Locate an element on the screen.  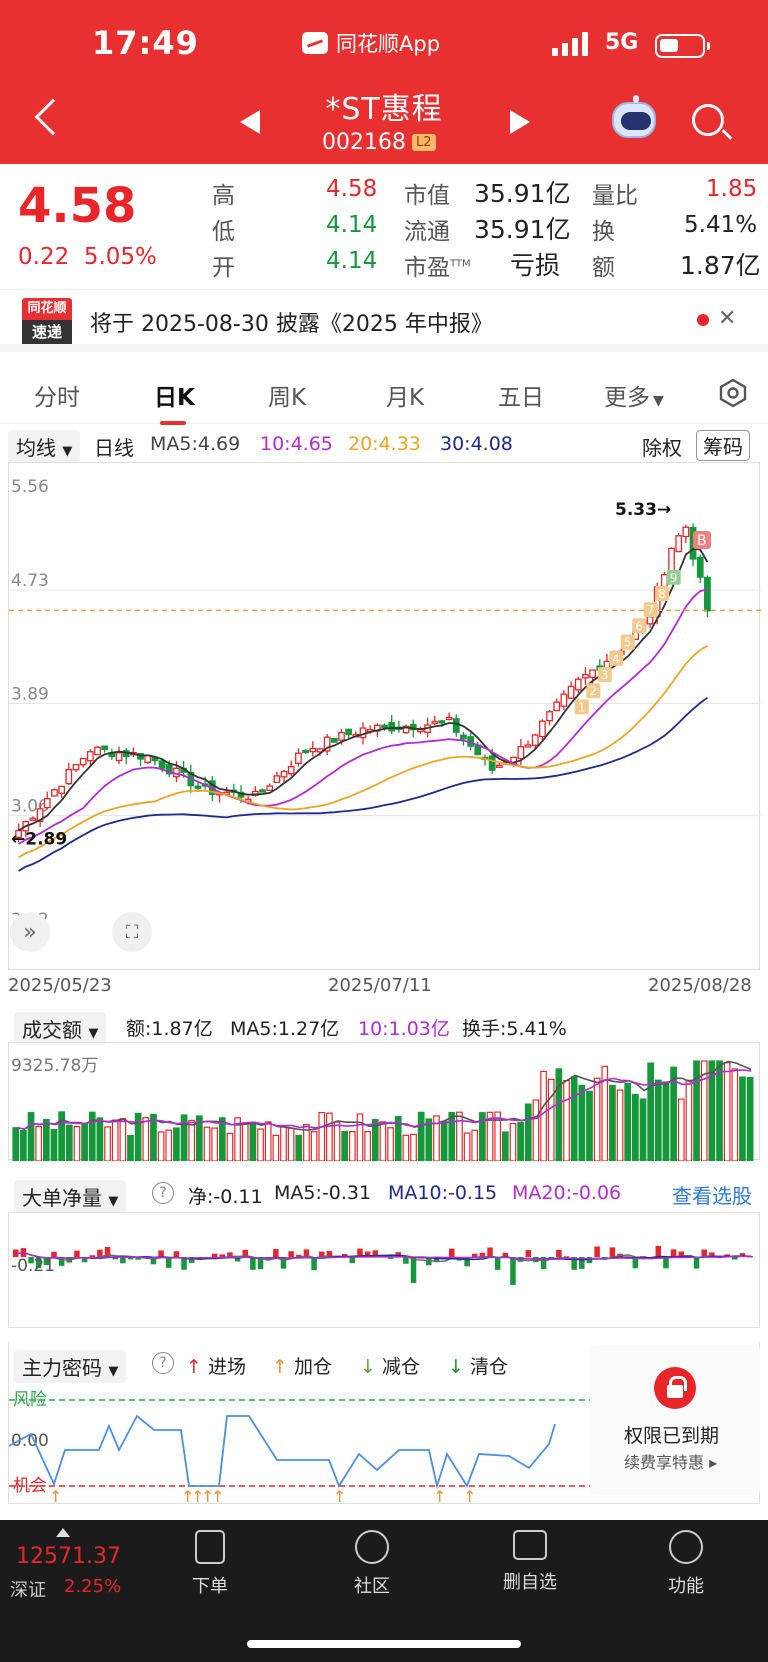
ma10-line is located at coordinates (363, 716).